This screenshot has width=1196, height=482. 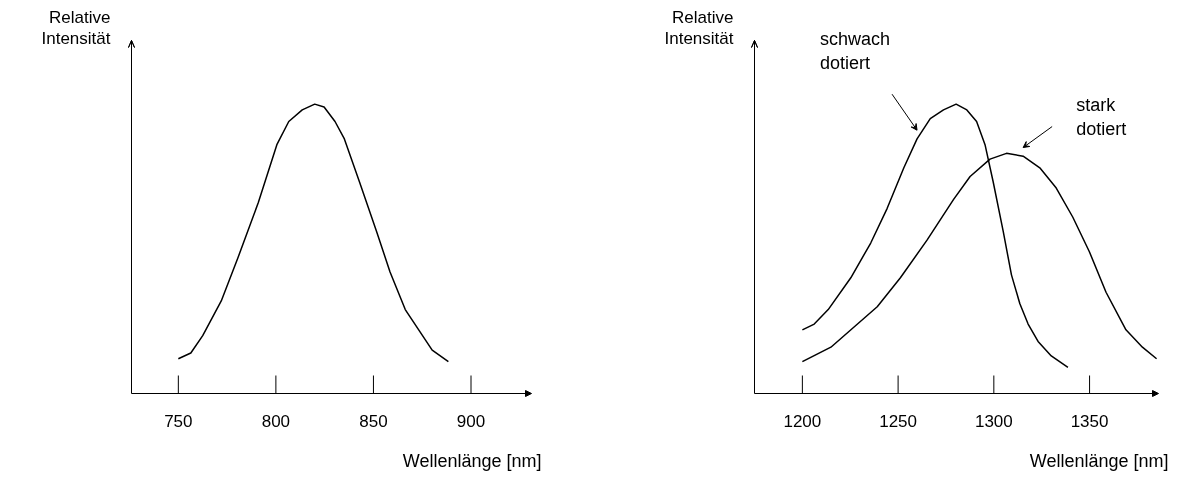 I want to click on x-tick-label: 1350, so click(x=1089, y=421).